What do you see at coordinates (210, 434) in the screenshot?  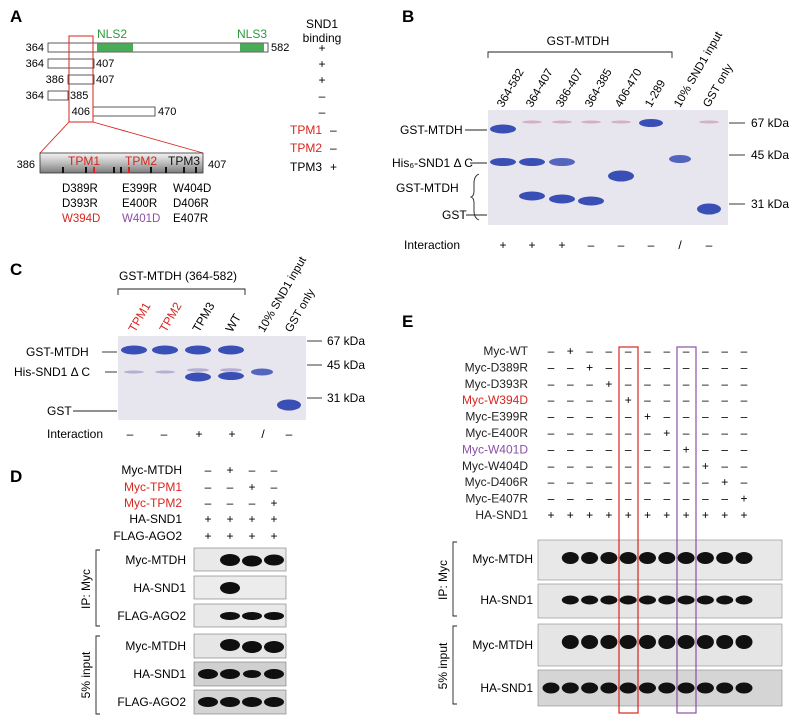 I see `c-interaction-row: – – + + / –` at bounding box center [210, 434].